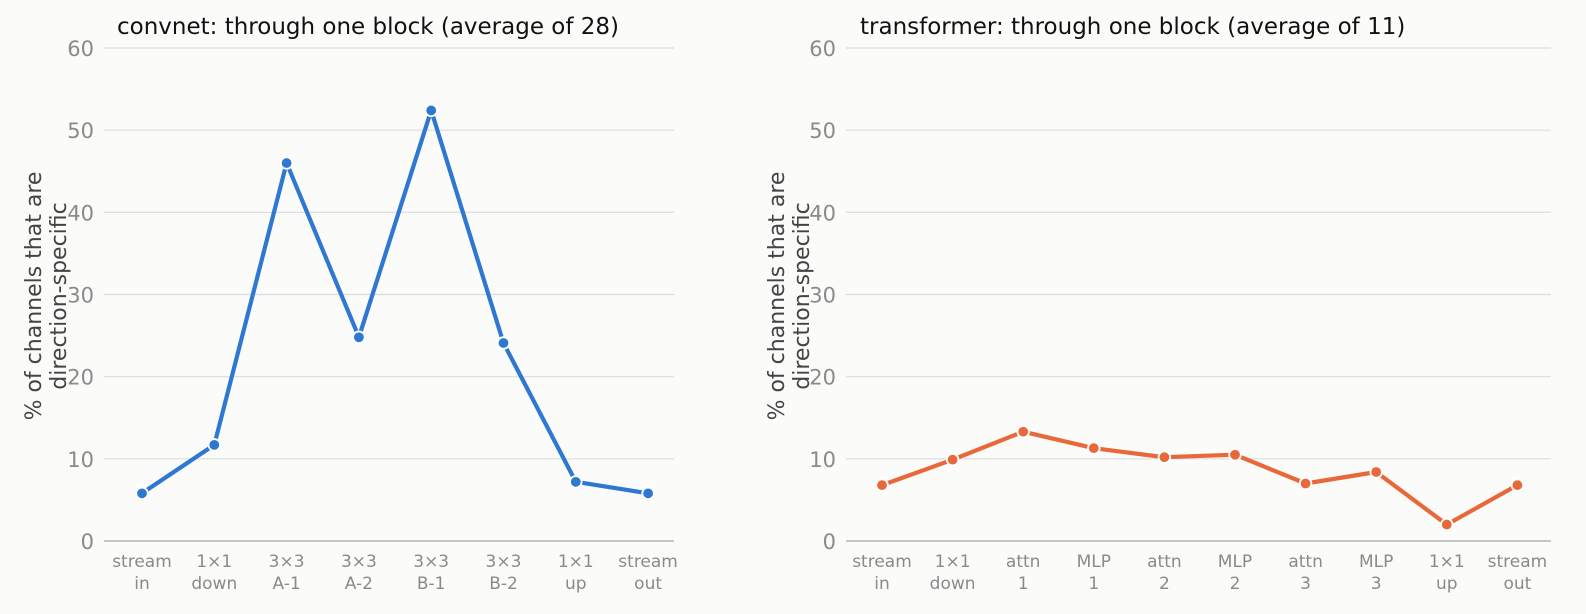 Image resolution: width=1586 pixels, height=614 pixels. Describe the element at coordinates (359, 573) in the screenshot. I see `x-tick-label: 3×3 A-2` at that location.